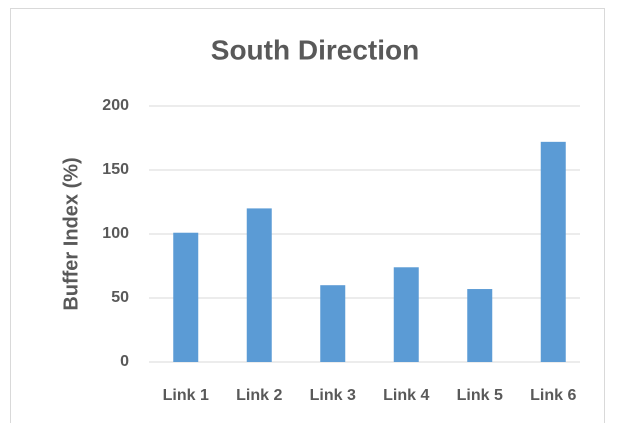 The width and height of the screenshot is (625, 423). What do you see at coordinates (115, 169) in the screenshot?
I see `y-tick-label: 150` at bounding box center [115, 169].